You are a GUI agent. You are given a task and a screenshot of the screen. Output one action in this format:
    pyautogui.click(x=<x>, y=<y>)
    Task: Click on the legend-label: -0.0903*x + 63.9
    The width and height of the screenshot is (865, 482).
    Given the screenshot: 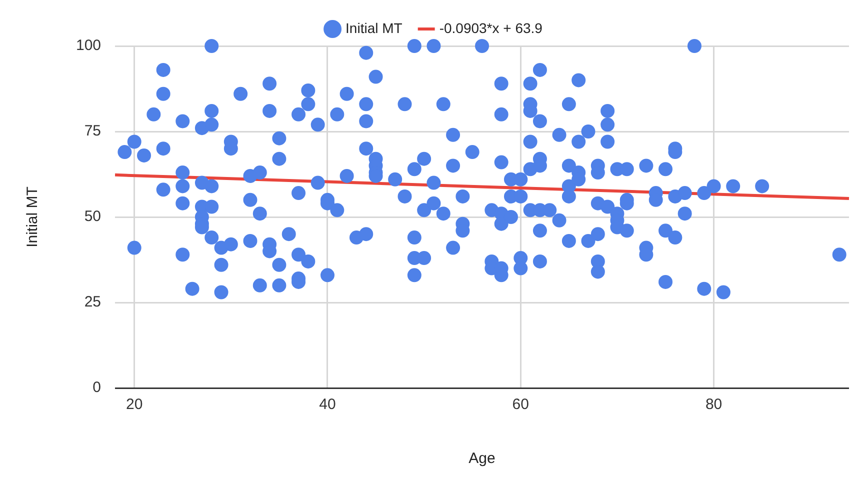 What is the action you would take?
    pyautogui.click(x=491, y=28)
    